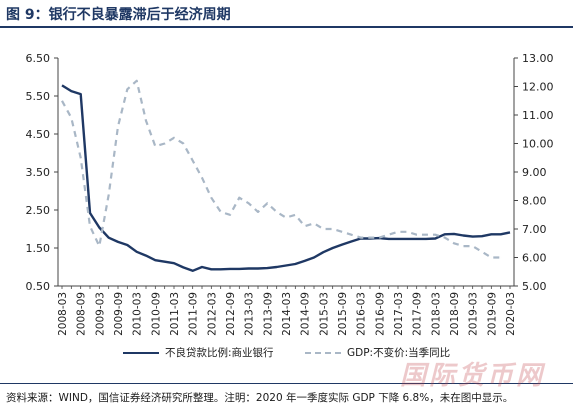 The height and width of the screenshot is (419, 573). I want to click on x-tick-label: 2009-03, so click(100, 314).